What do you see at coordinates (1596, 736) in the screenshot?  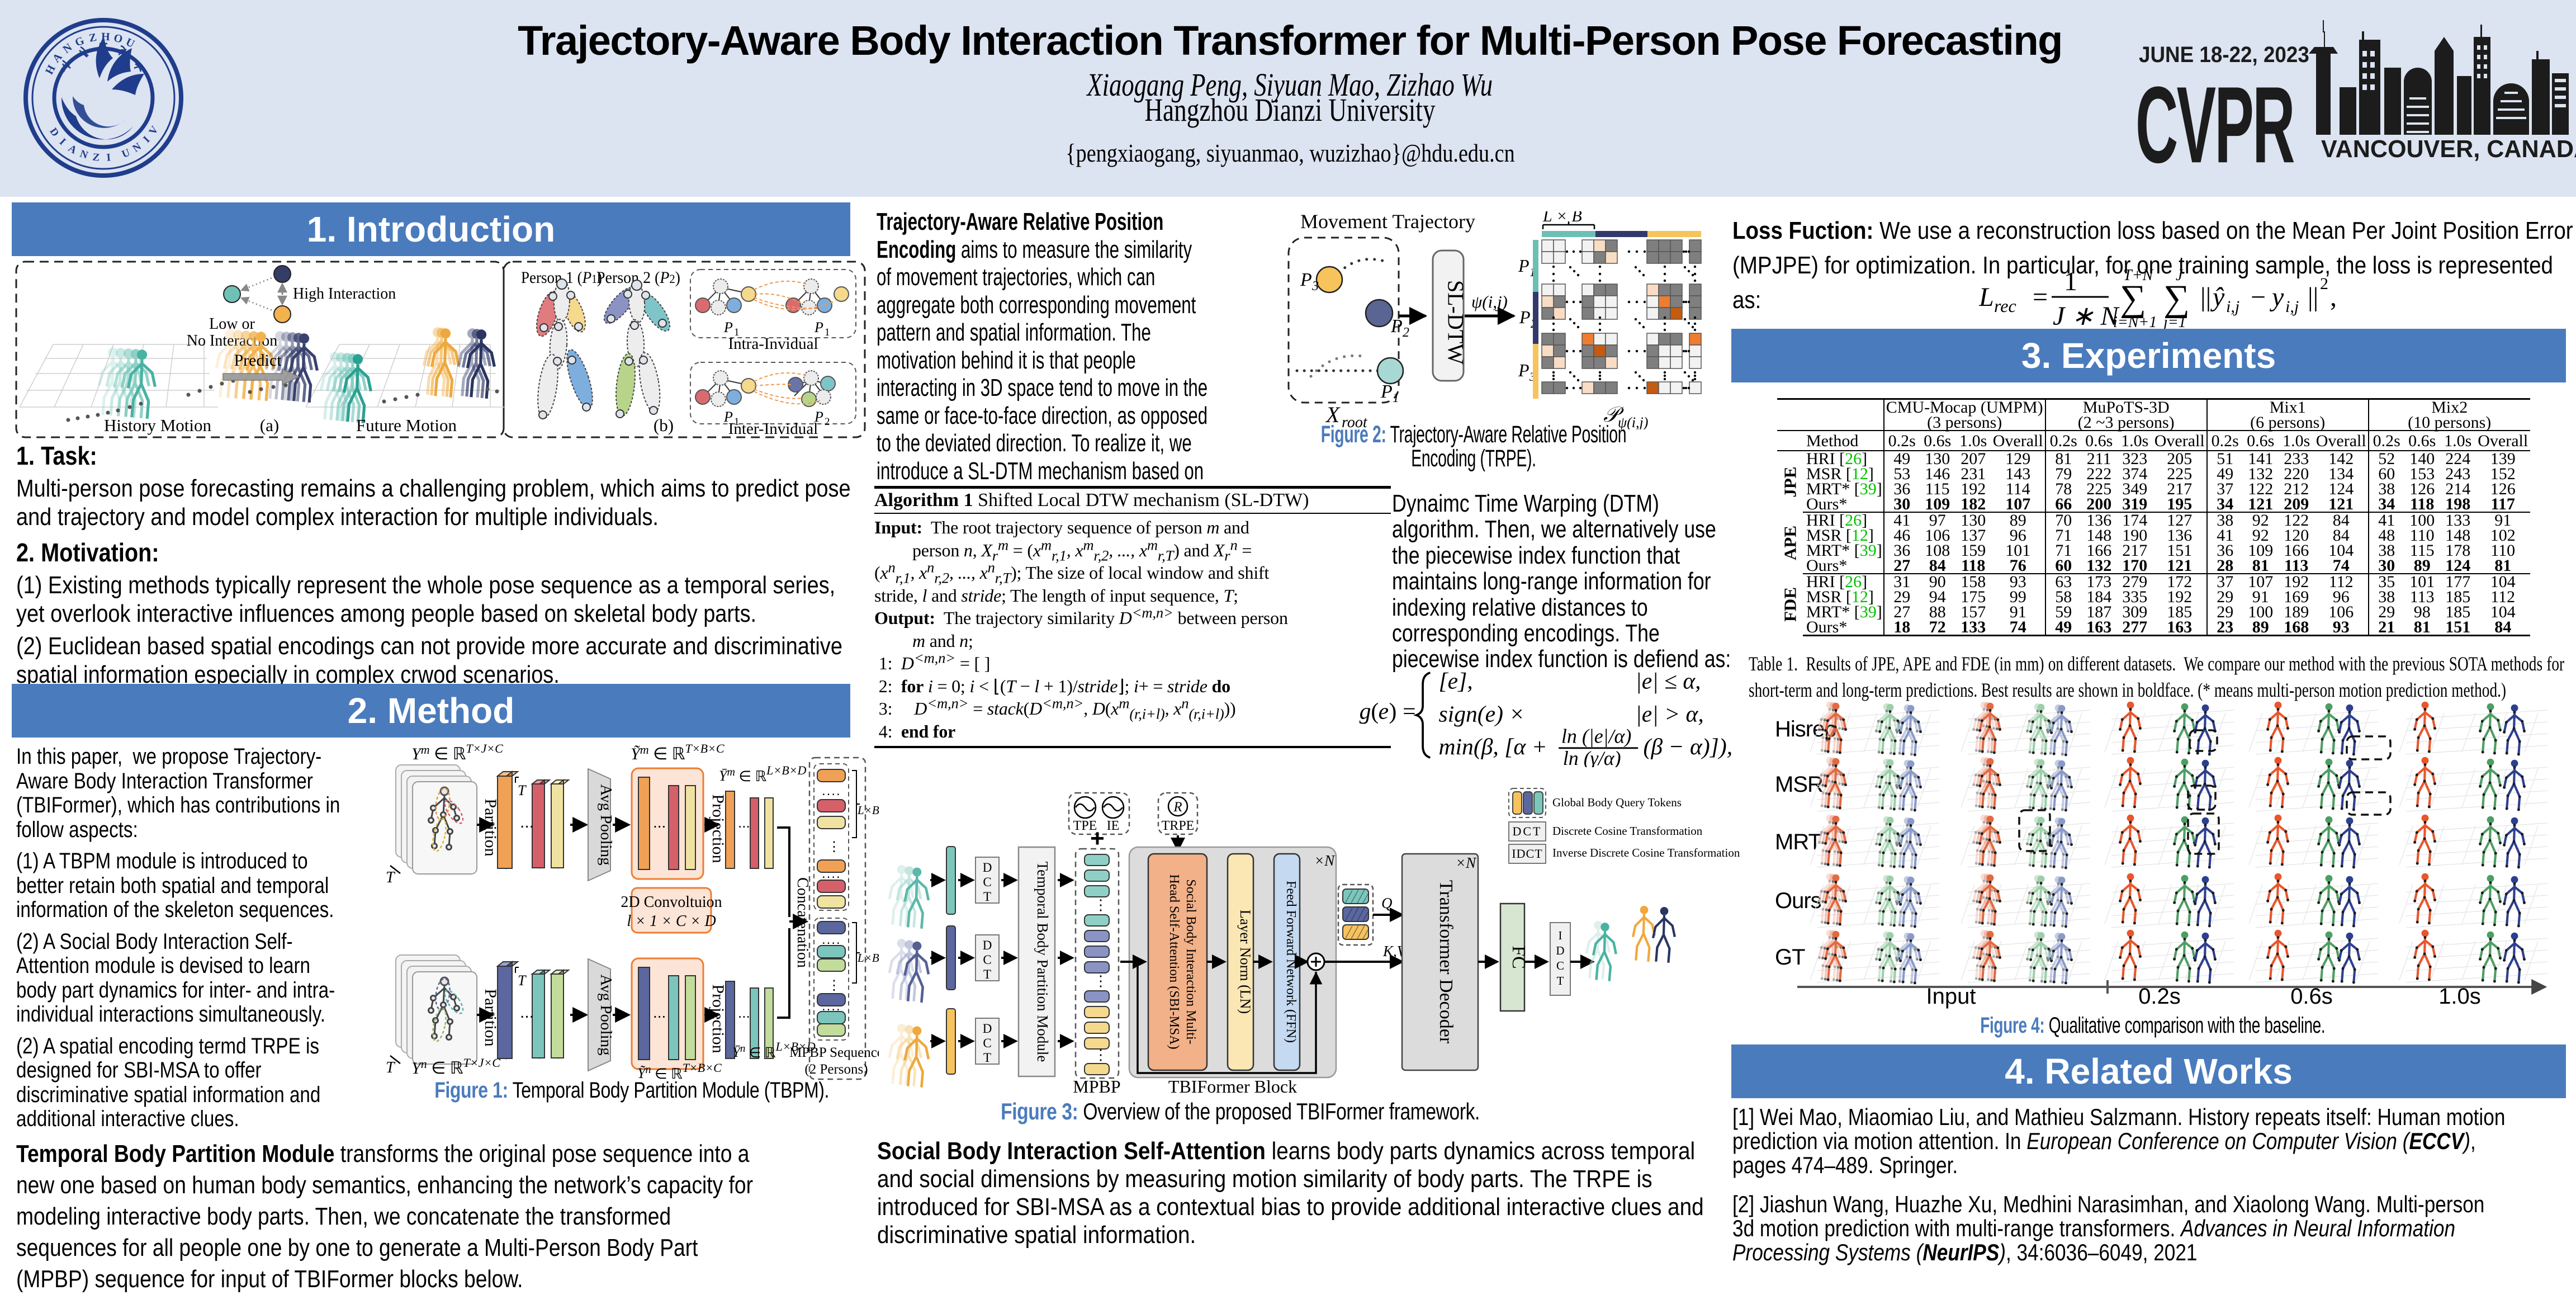 I see `svg-text: ln (|e|/α)` at bounding box center [1596, 736].